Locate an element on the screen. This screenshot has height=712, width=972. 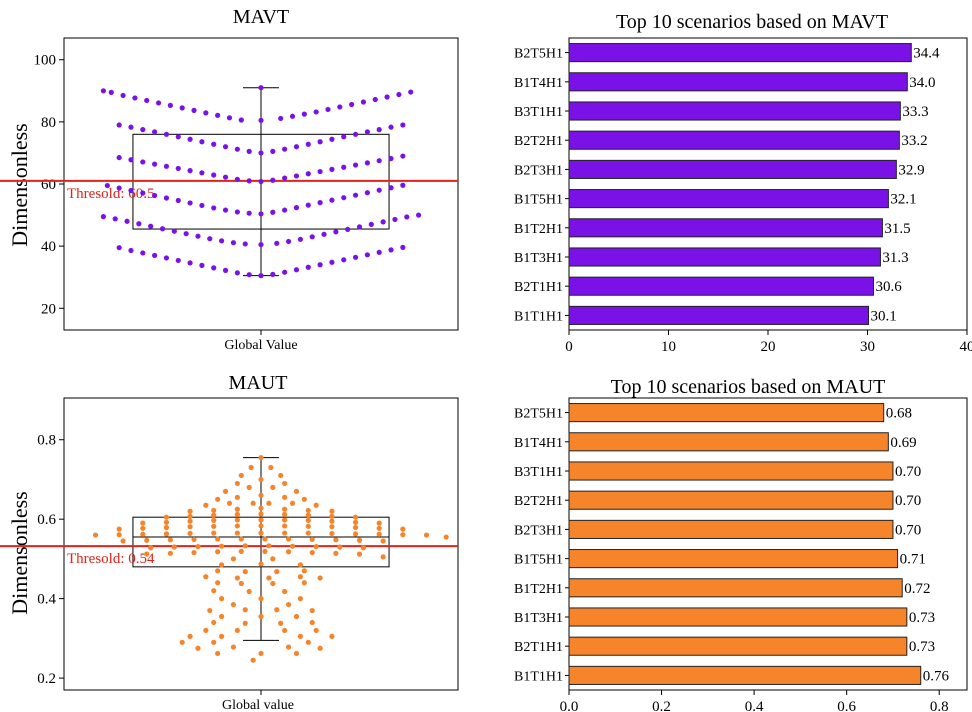
maut-bar-category-label: B2T3H1 is located at coordinates (538, 530).